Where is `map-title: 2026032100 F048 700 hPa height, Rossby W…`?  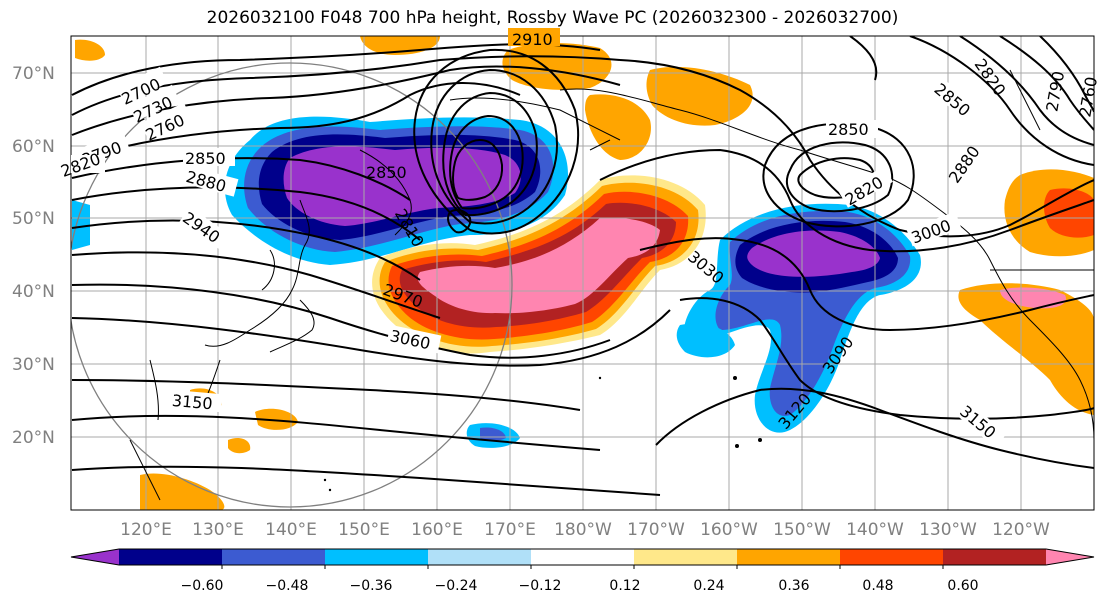
map-title: 2026032100 F048 700 hPa height, Rossby W… is located at coordinates (552, 18).